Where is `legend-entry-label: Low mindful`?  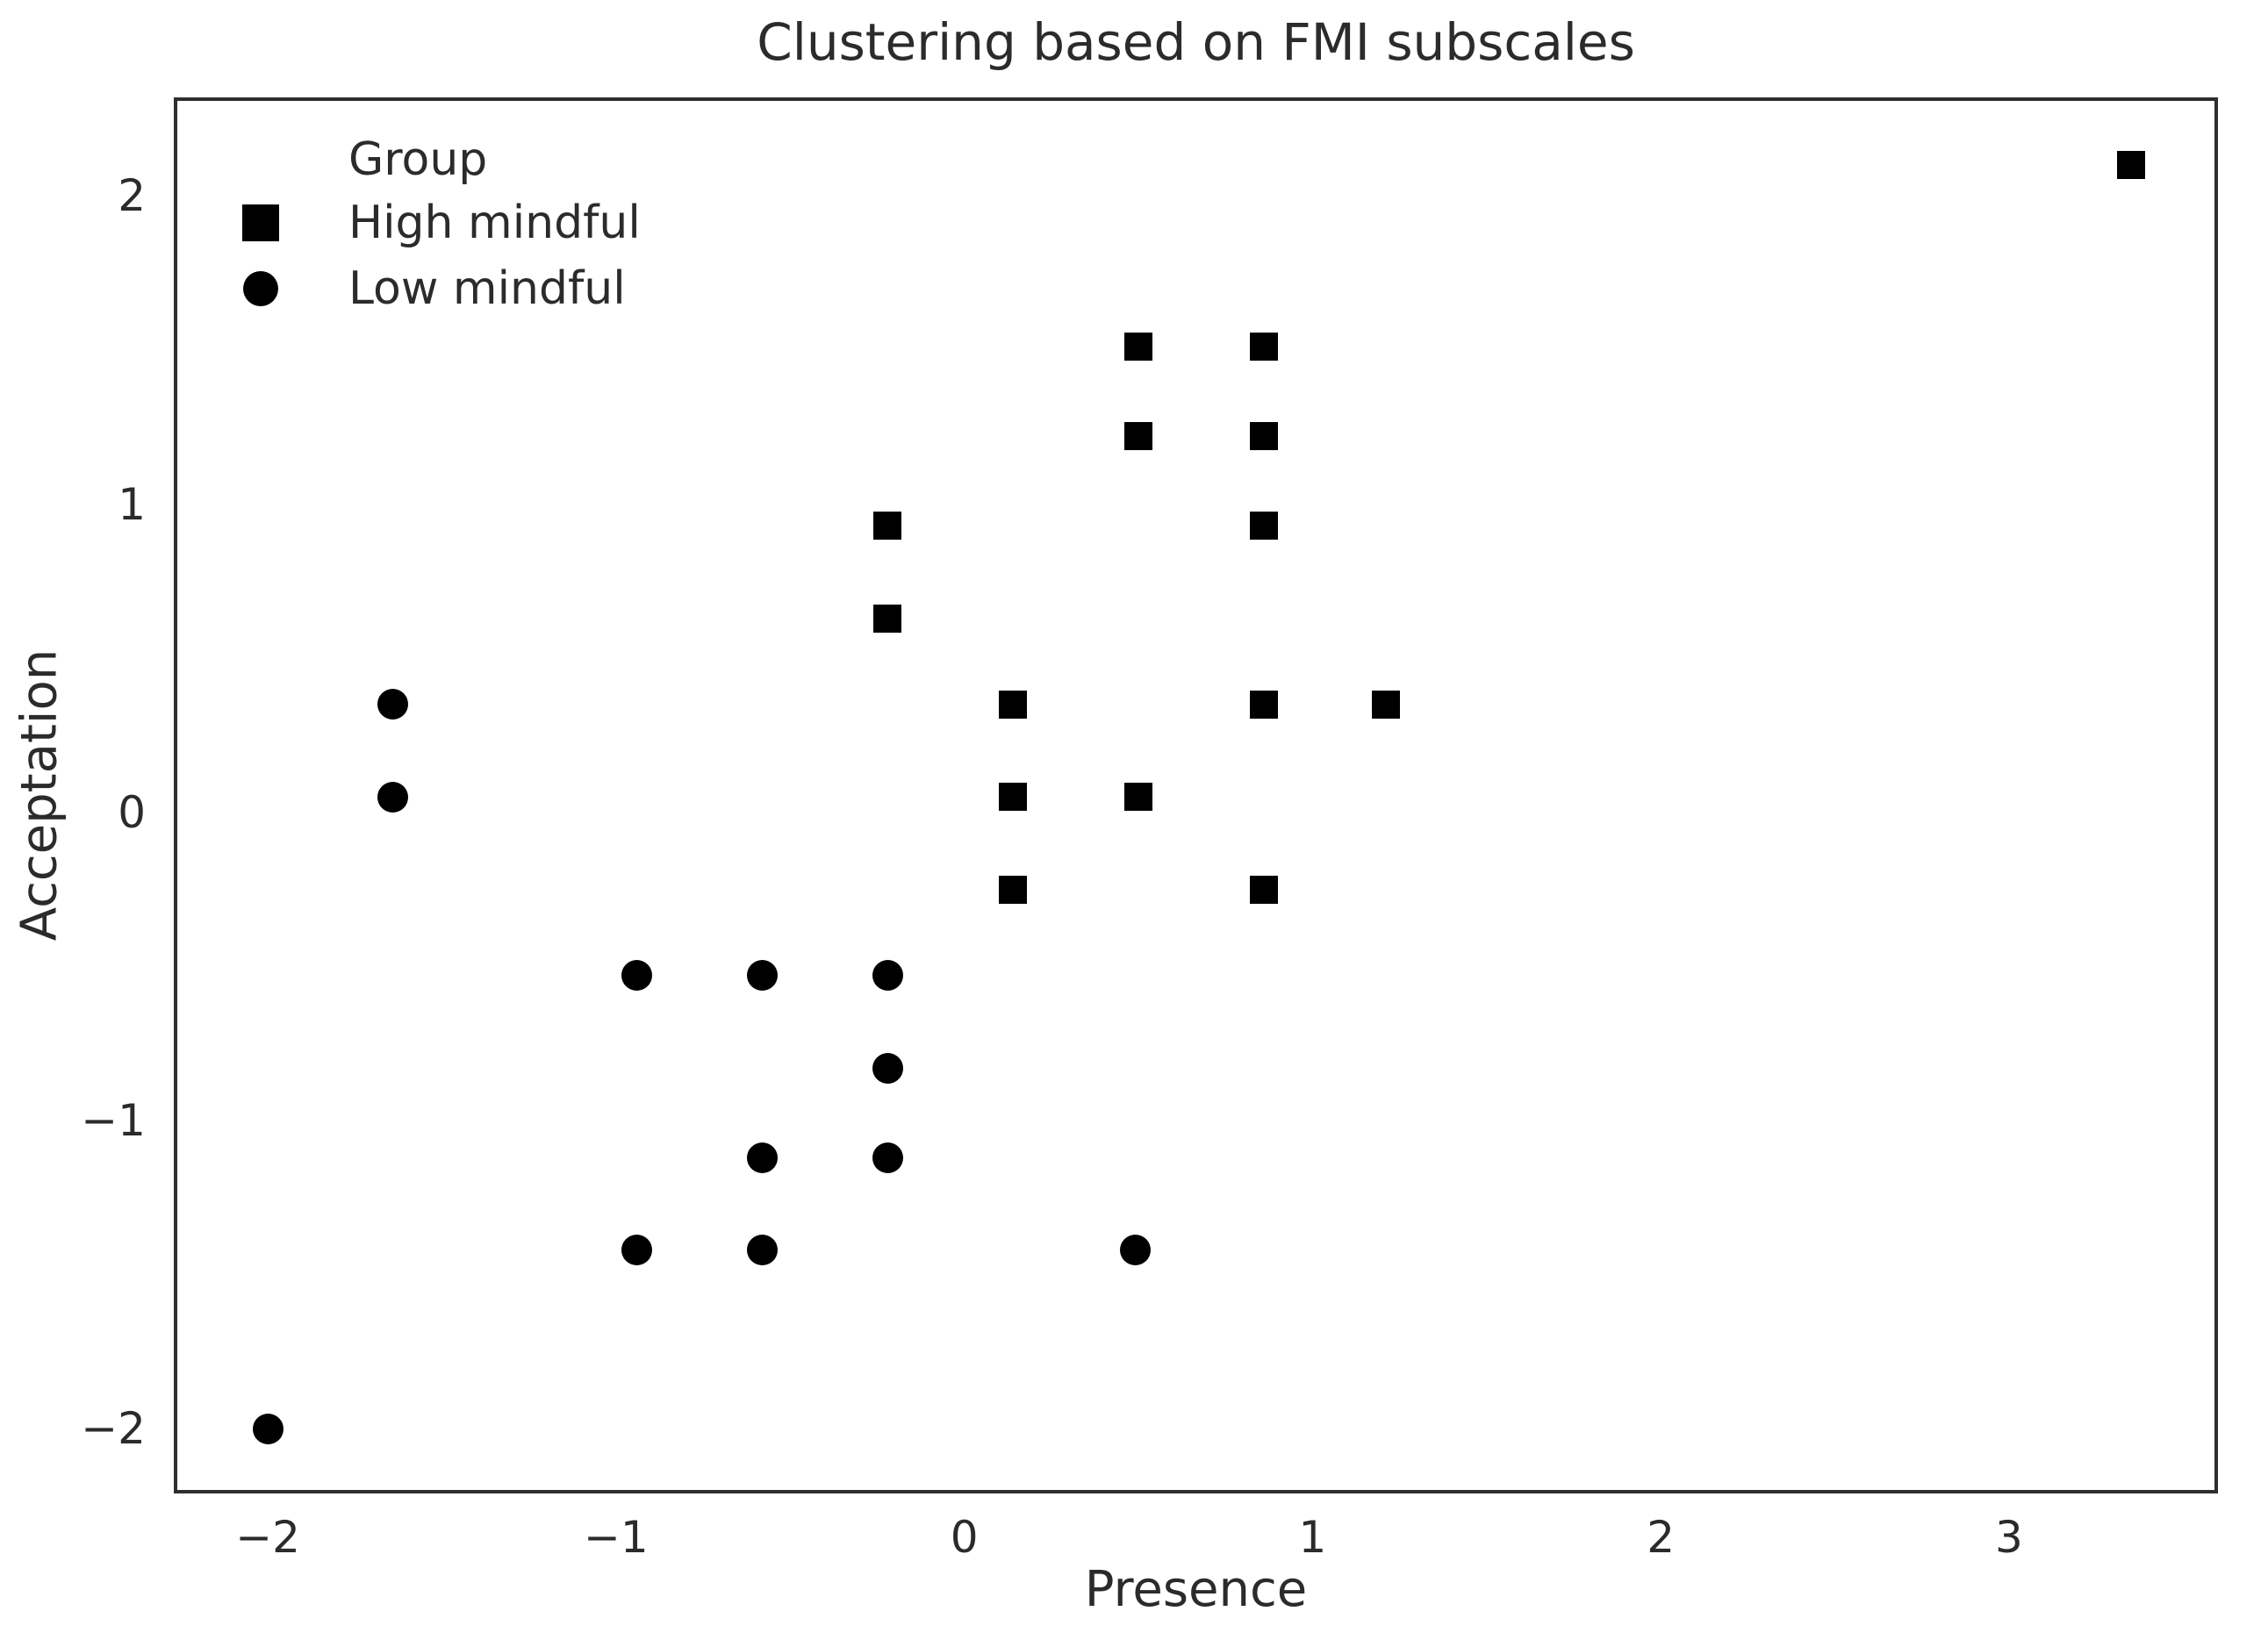 legend-entry-label: Low mindful is located at coordinates (487, 288).